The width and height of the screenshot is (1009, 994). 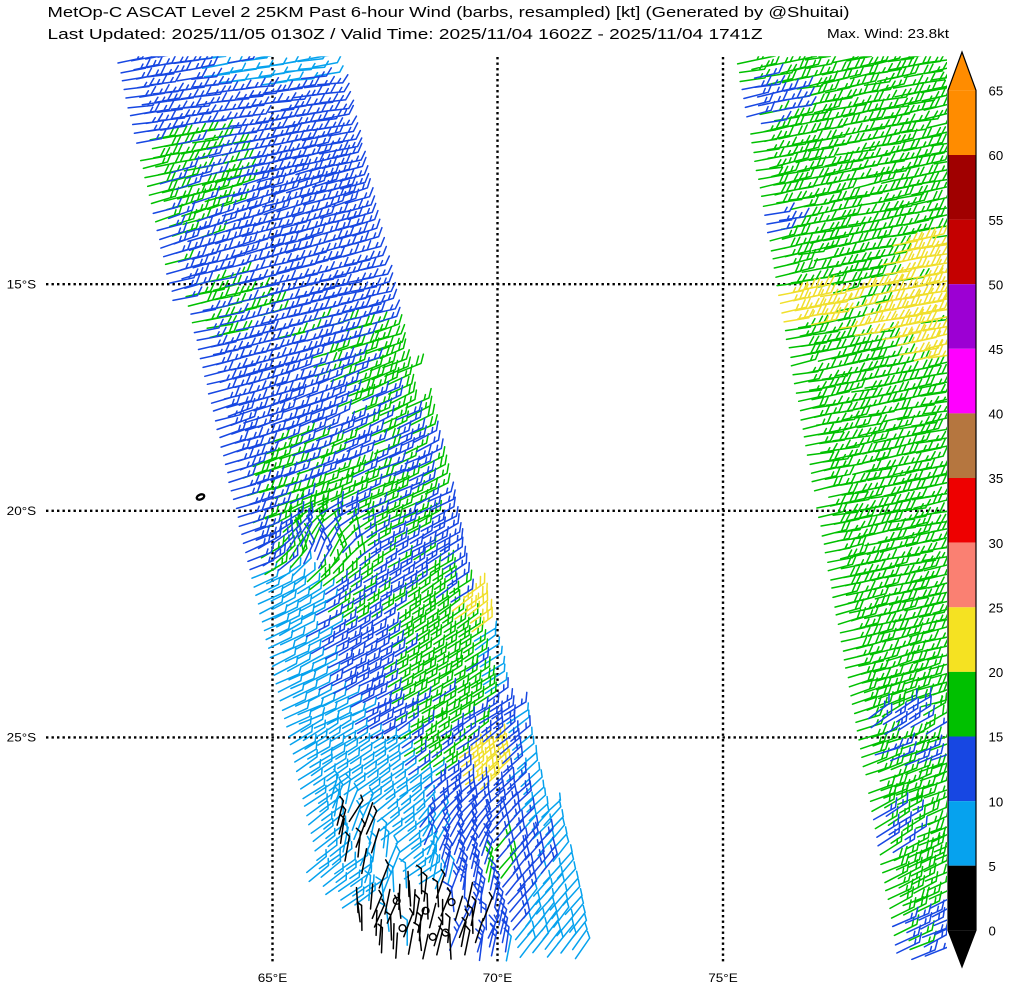 What do you see at coordinates (996, 155) in the screenshot?
I see `svg-text: 60` at bounding box center [996, 155].